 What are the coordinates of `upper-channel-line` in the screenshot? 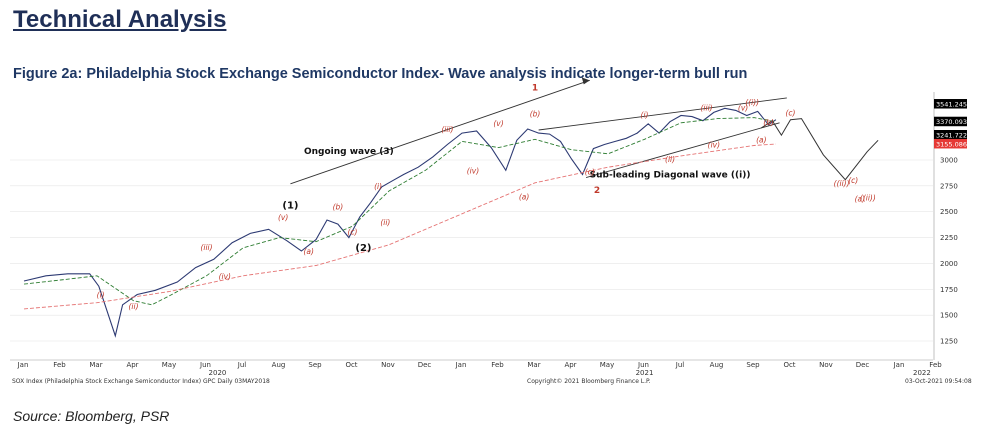 It's located at (662, 114).